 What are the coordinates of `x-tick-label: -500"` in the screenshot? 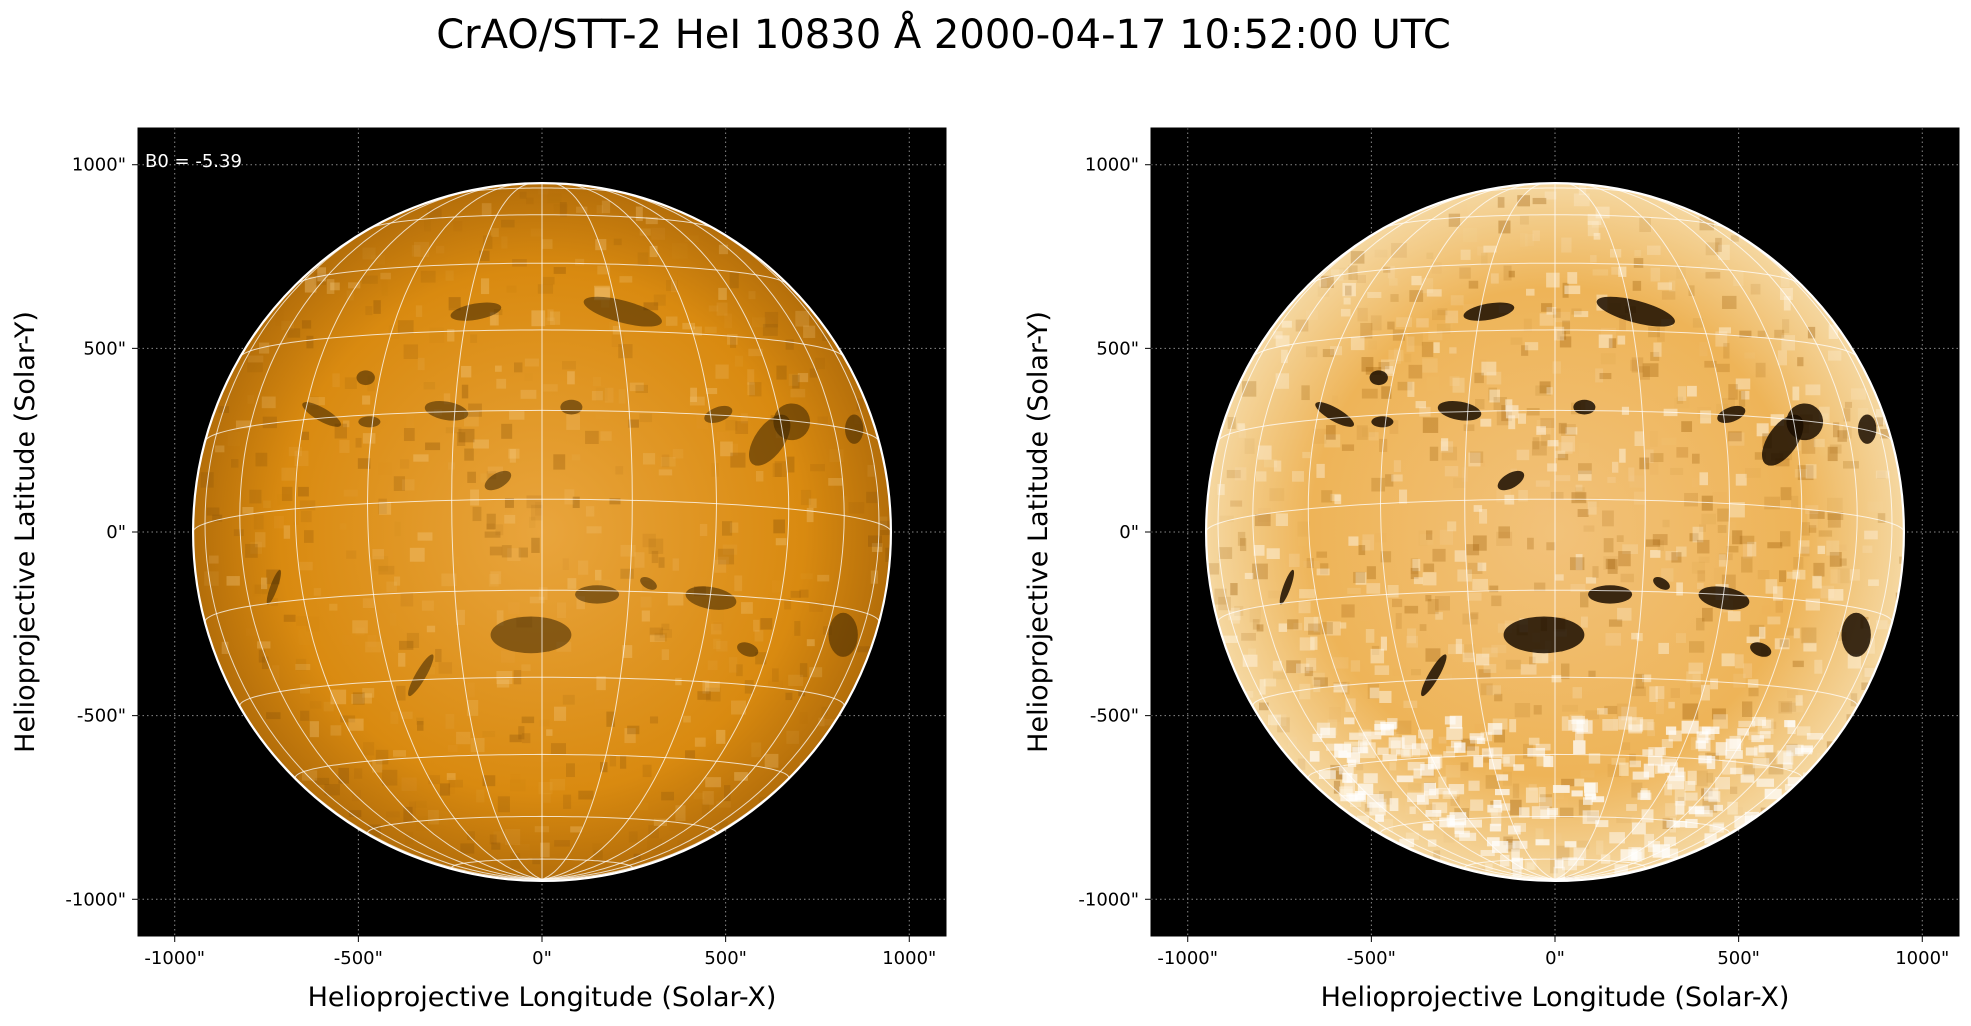 It's located at (1371, 958).